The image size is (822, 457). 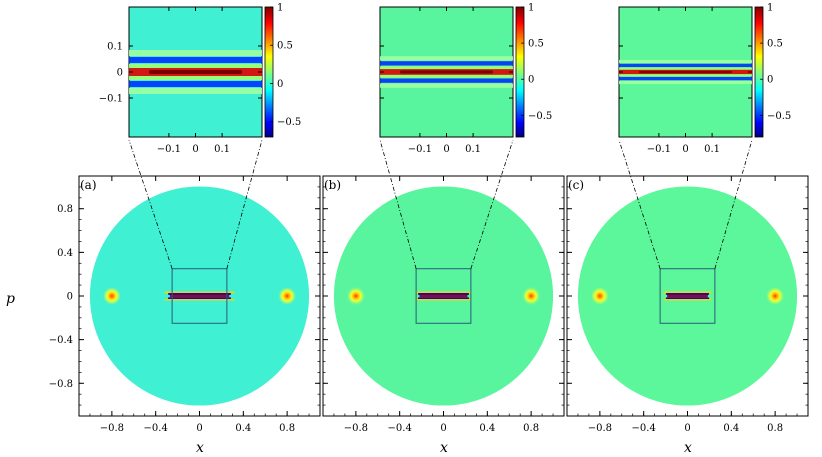 I want to click on inset-panel-0: −0.1 0 0.1 0.1 0 −0.1 1 0.5 0 −0.5, so click(x=200, y=79).